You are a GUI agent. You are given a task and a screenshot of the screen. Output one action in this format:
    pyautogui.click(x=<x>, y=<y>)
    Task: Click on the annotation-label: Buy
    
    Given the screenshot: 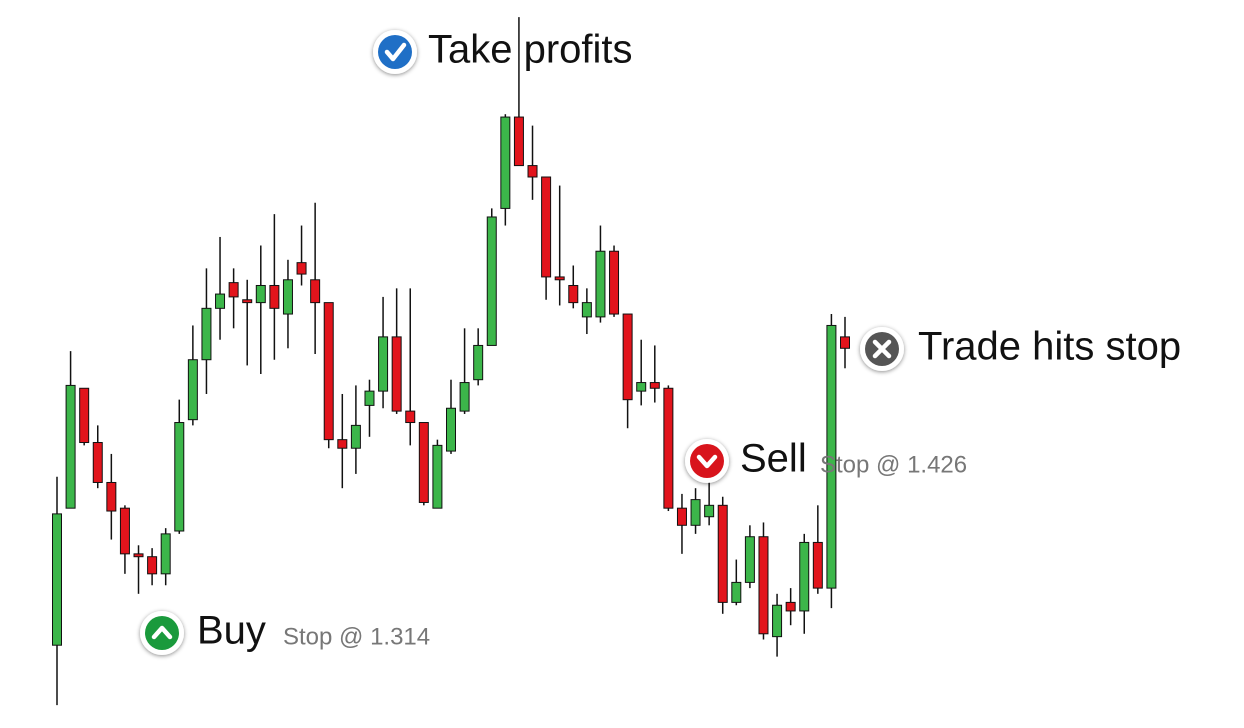 What is the action you would take?
    pyautogui.click(x=231, y=631)
    